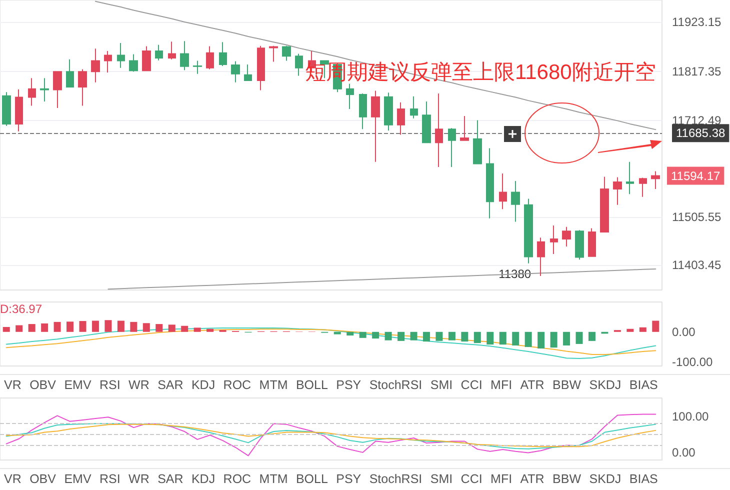  I want to click on y-tick-label: 11403.45, so click(697, 265).